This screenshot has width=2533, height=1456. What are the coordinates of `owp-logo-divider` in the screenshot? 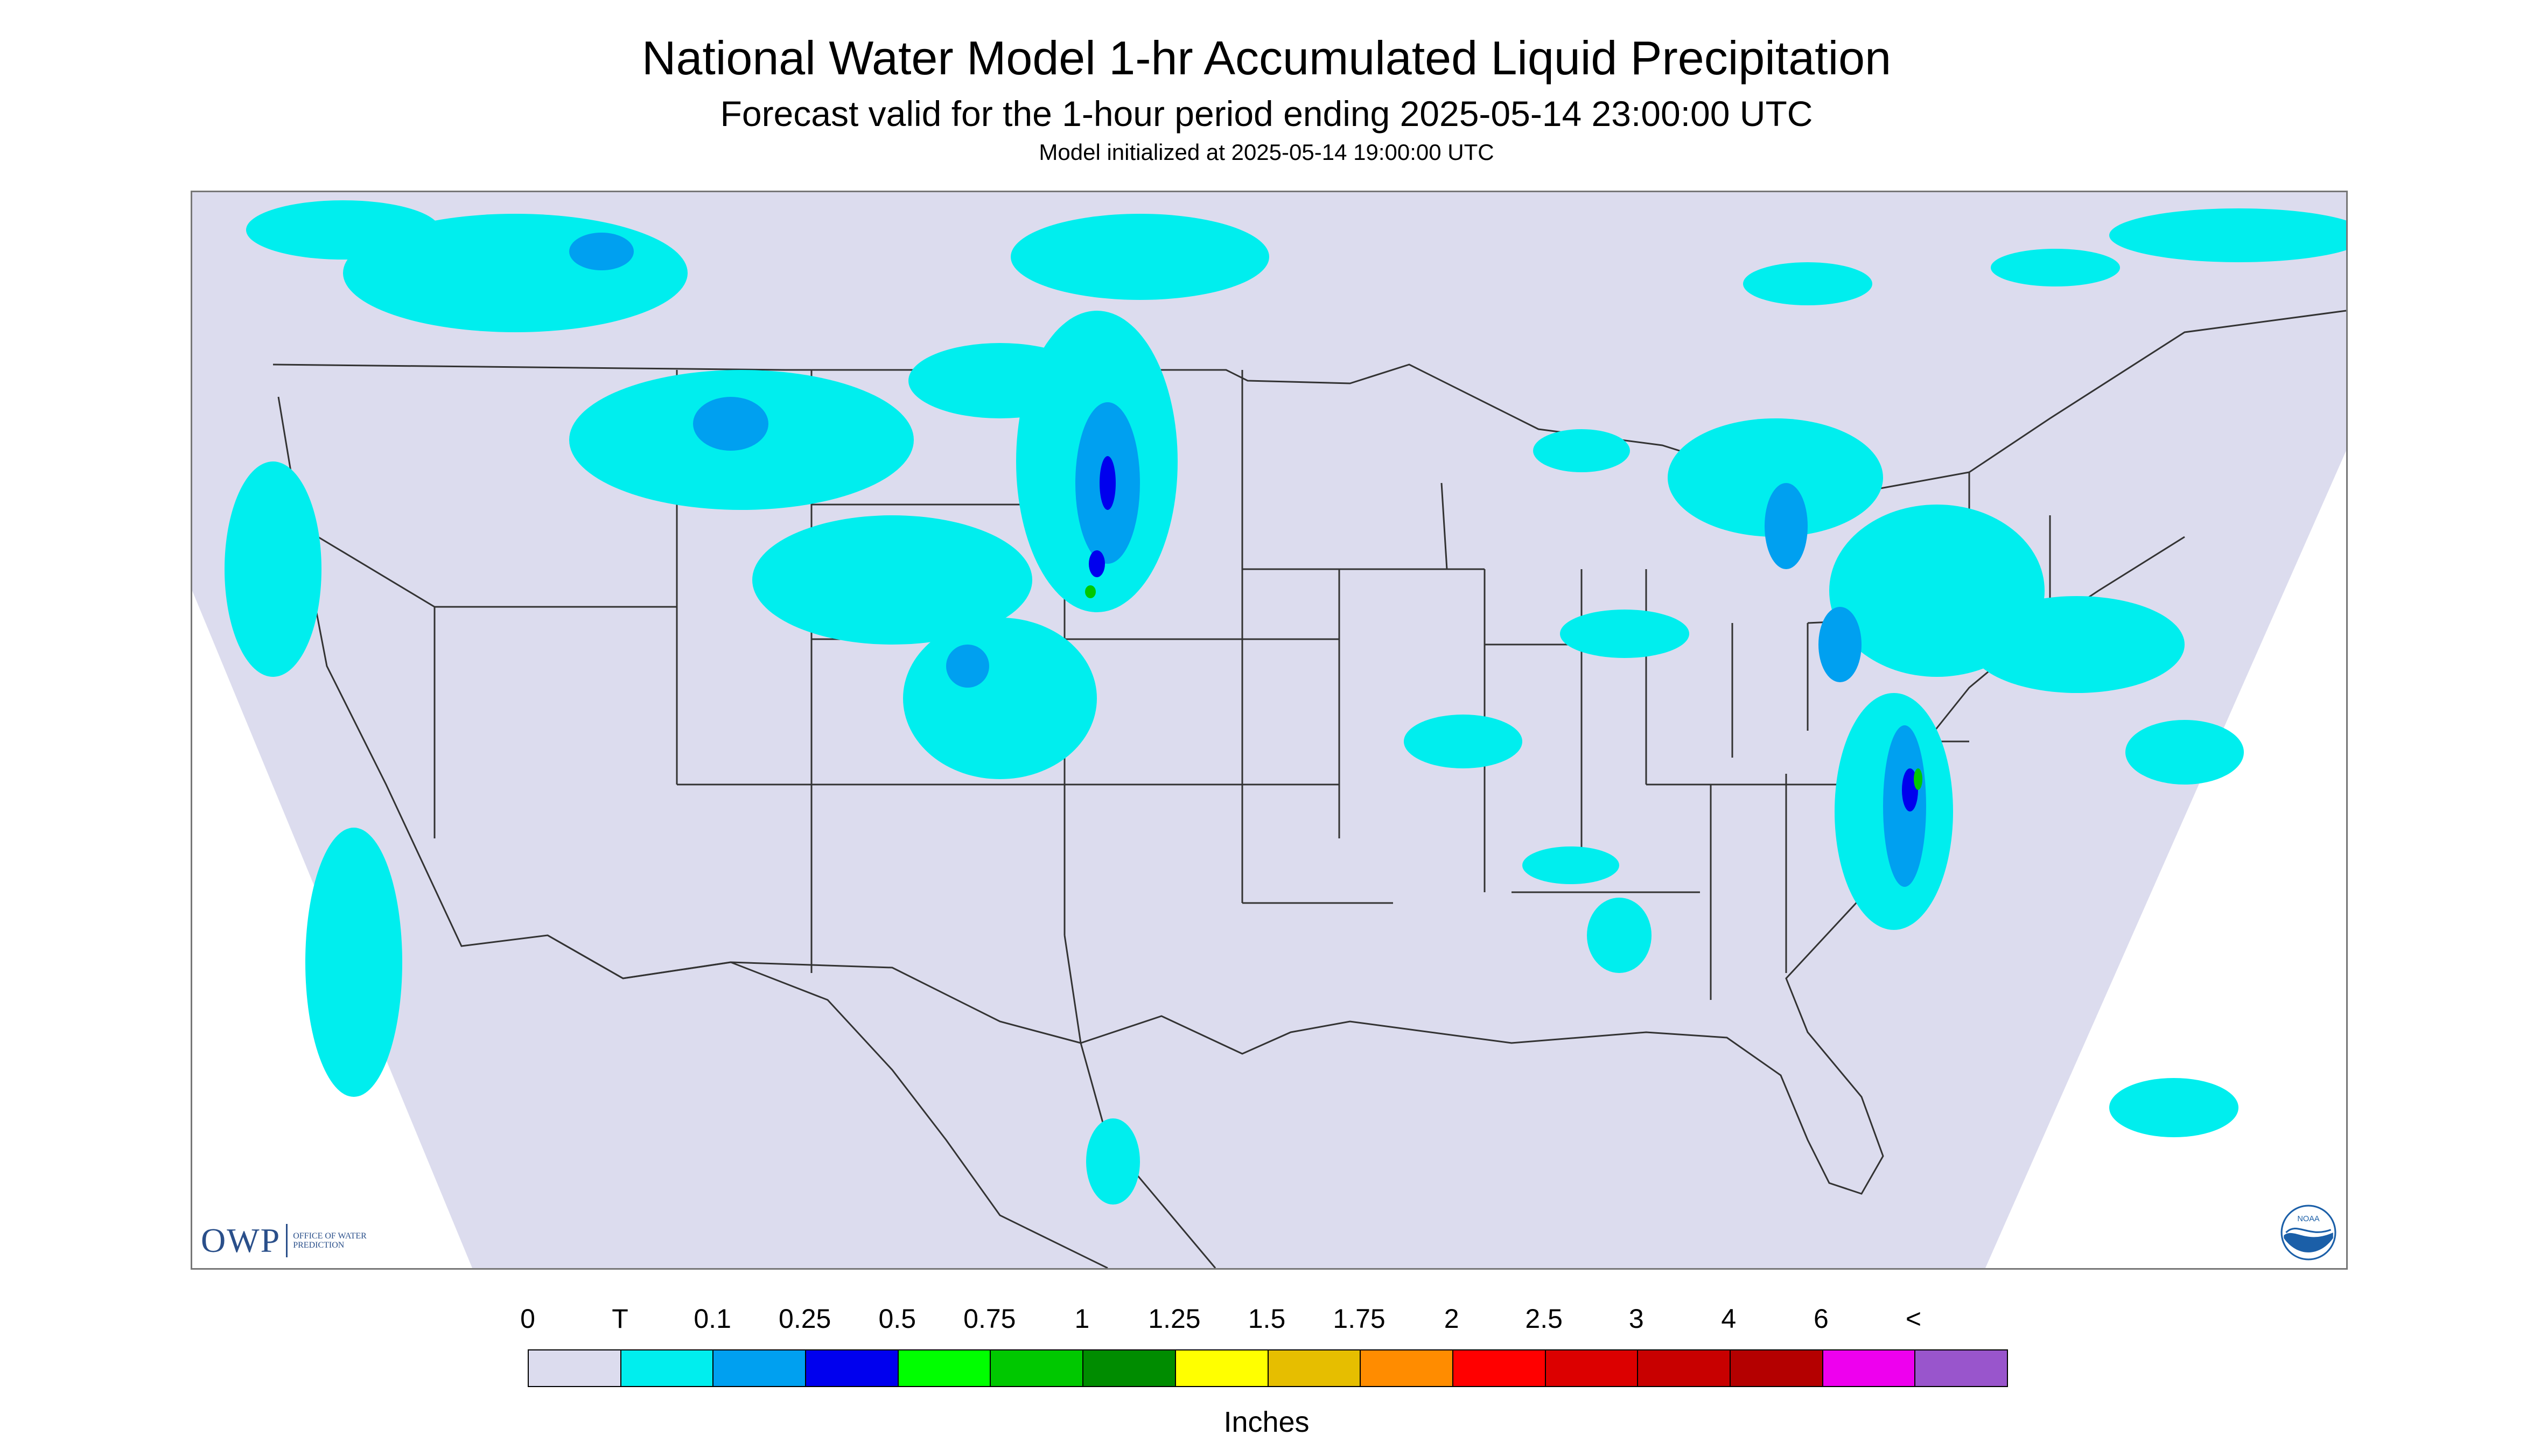 It's located at (287, 1240).